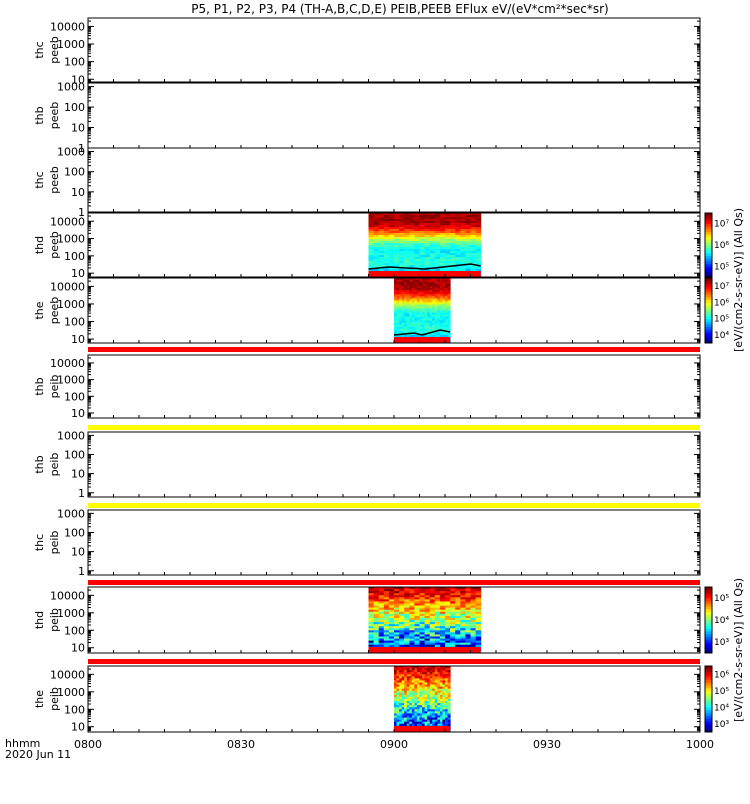  I want to click on panel-sat-label: thd, so click(39, 245).